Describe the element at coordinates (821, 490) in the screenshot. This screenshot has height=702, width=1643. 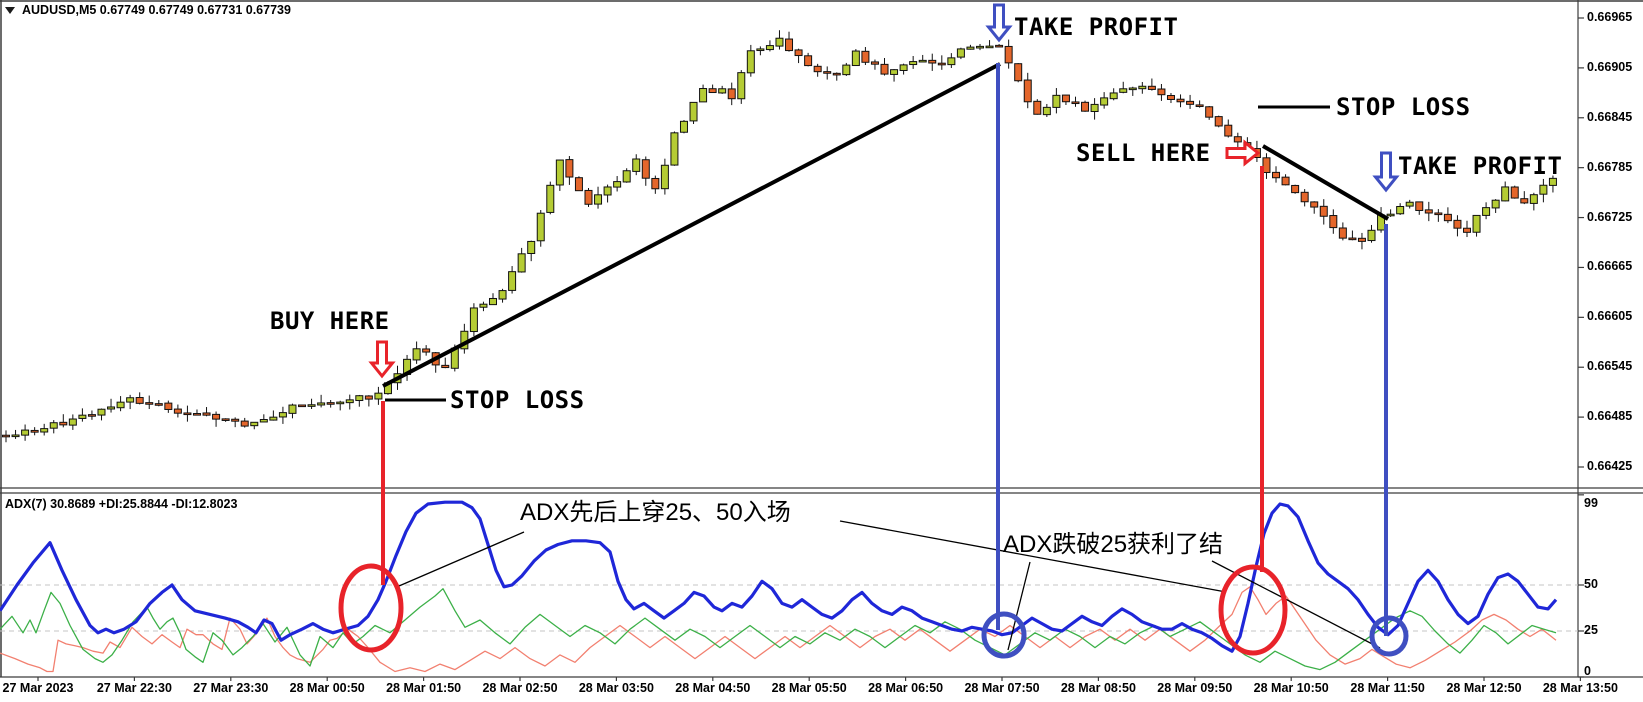
I see `pane-splitter` at that location.